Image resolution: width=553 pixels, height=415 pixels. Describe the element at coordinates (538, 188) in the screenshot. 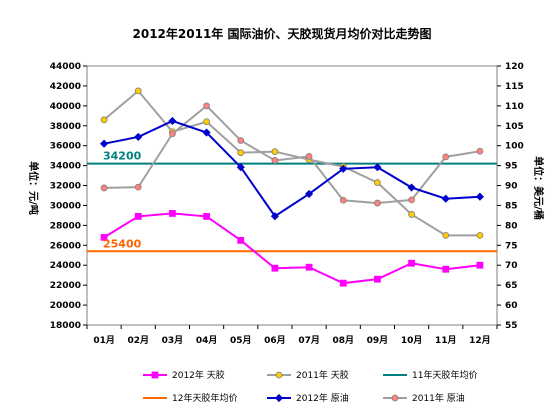

I see `y-axis-label-right: 单位：美元/桶` at that location.